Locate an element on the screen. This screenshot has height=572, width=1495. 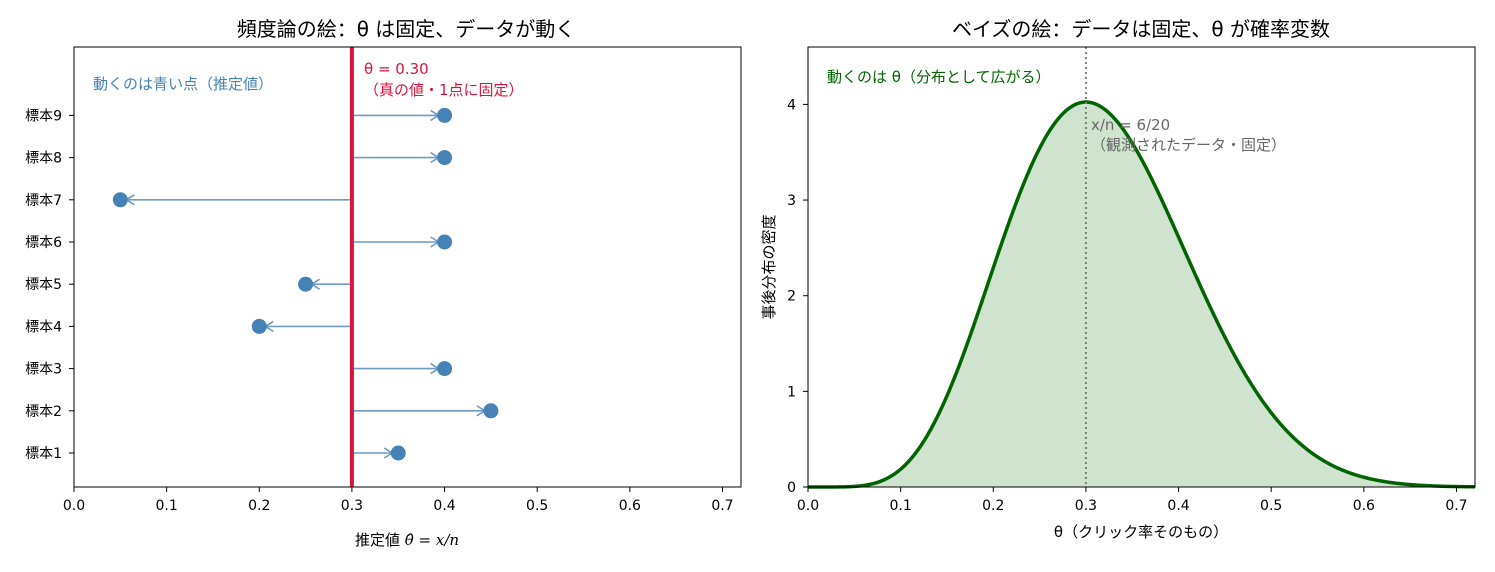
true-theta-label: θ = 0.30 is located at coordinates (396, 69).